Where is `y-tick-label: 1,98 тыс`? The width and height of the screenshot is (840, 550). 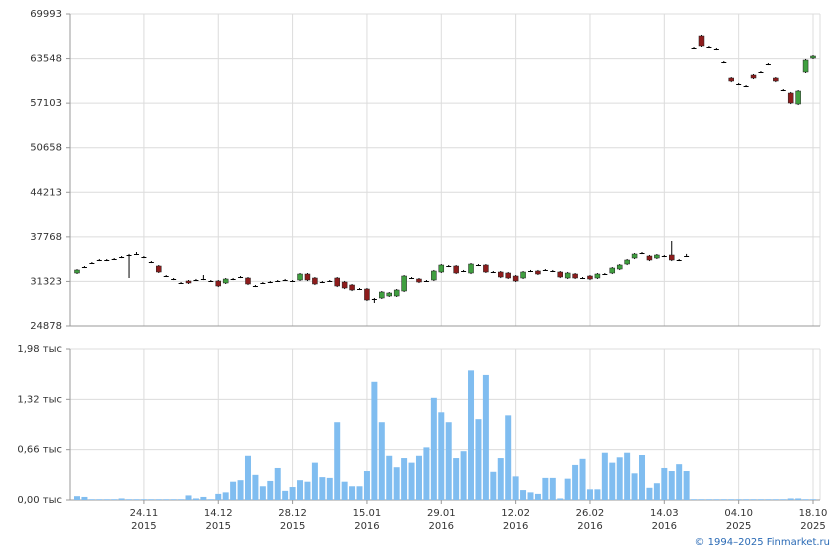 y-tick-label: 1,98 тыс is located at coordinates (39, 349).